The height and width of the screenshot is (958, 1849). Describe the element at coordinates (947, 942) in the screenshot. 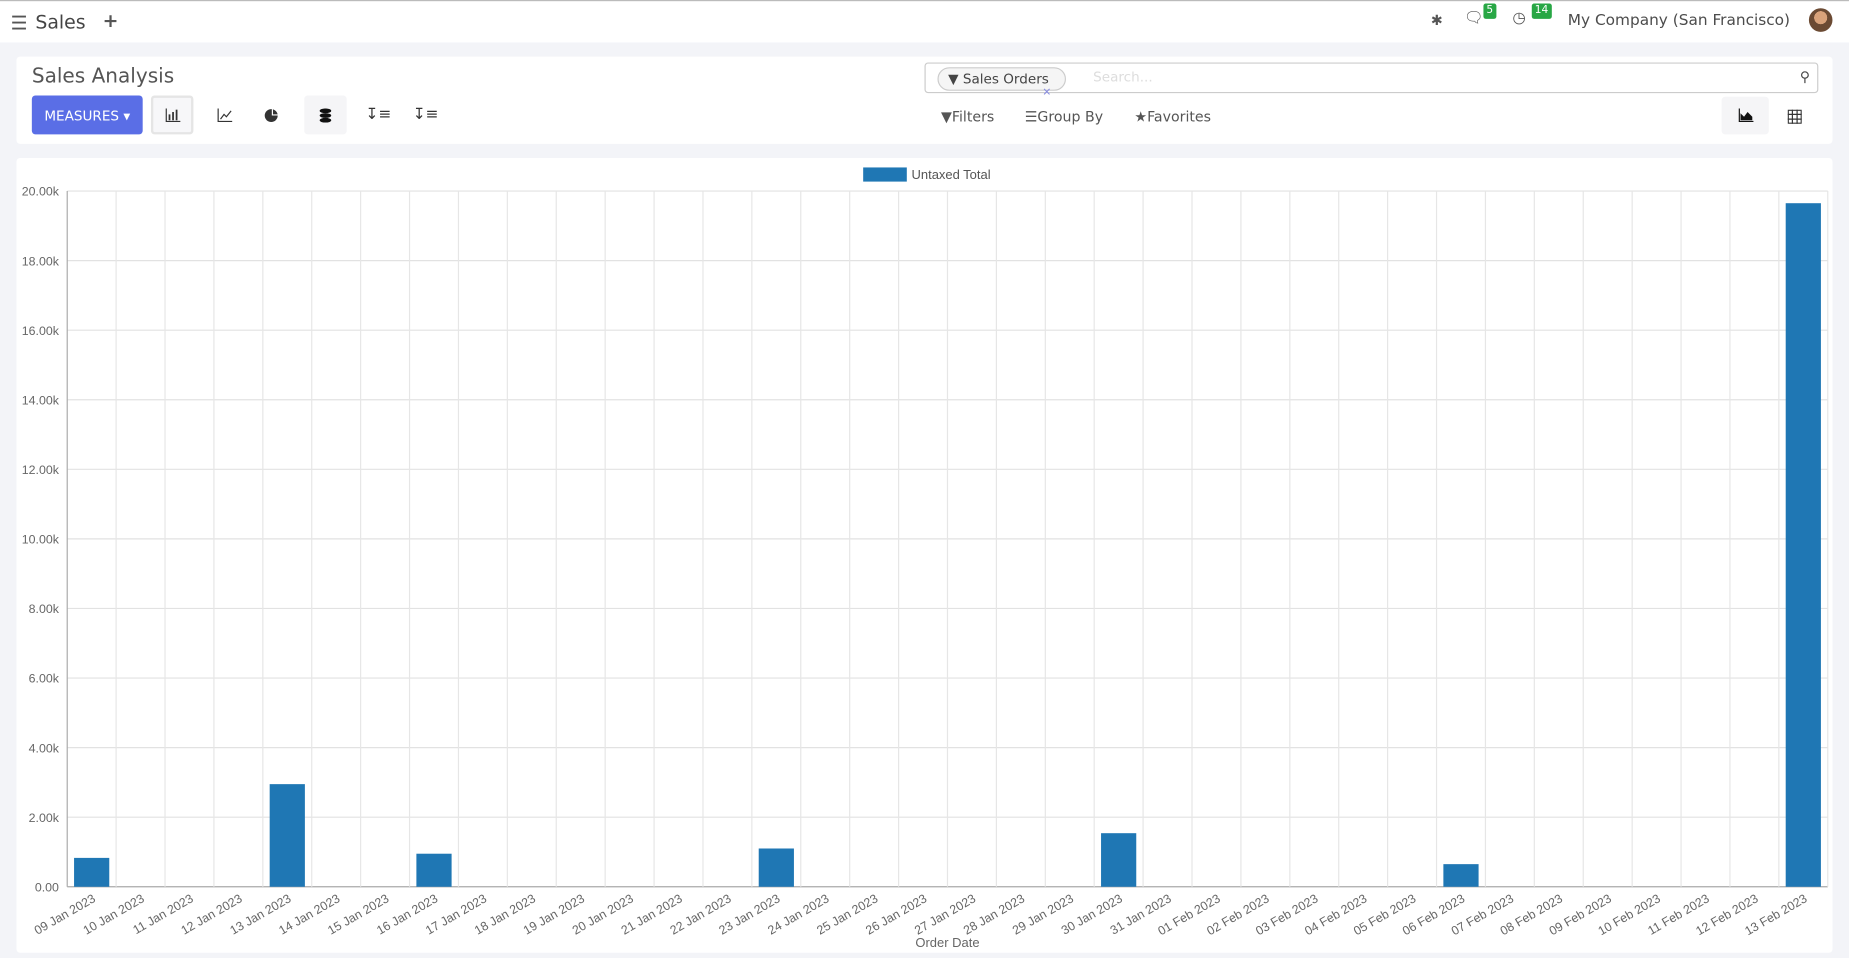

I see `x-axis-label: Order Date` at that location.